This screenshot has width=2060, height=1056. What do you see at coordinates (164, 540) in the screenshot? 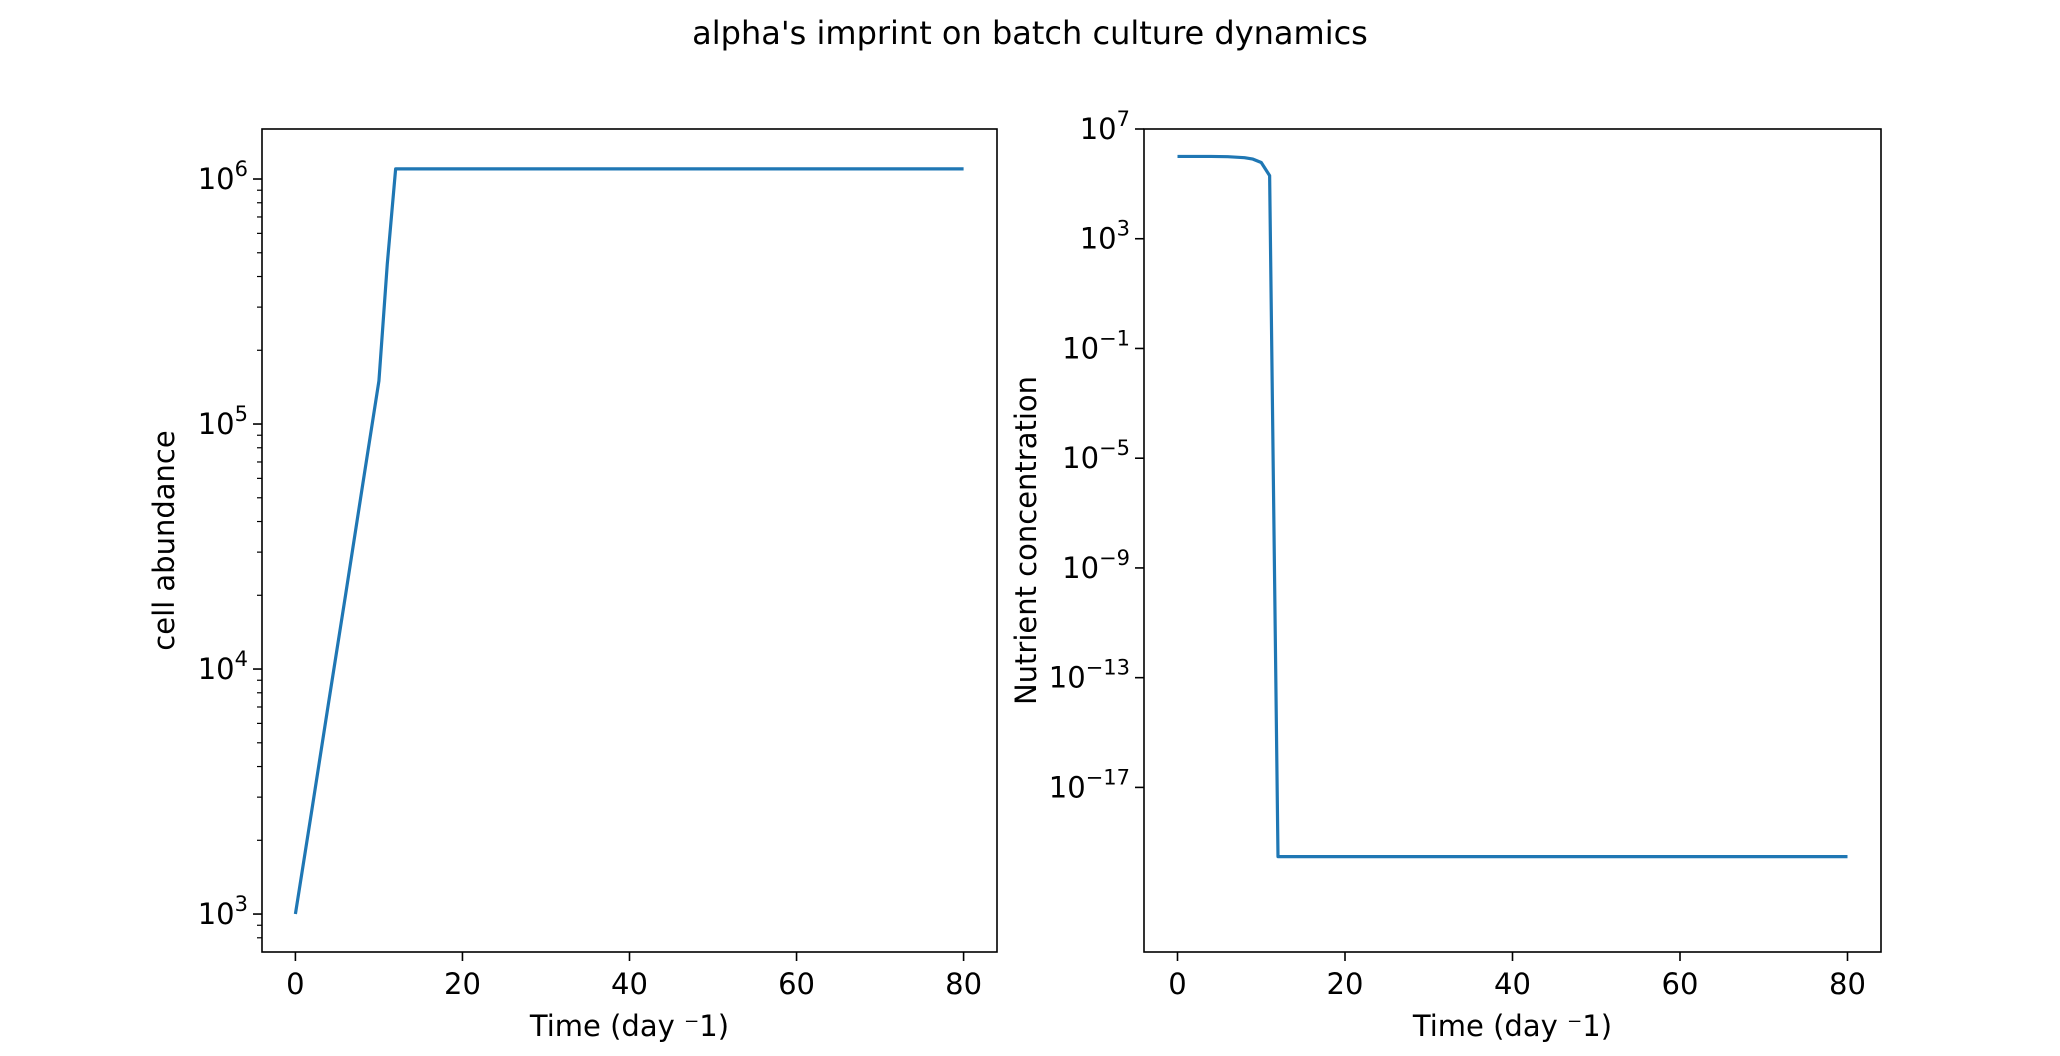
I see `y-axis-label: cell abundance` at bounding box center [164, 540].